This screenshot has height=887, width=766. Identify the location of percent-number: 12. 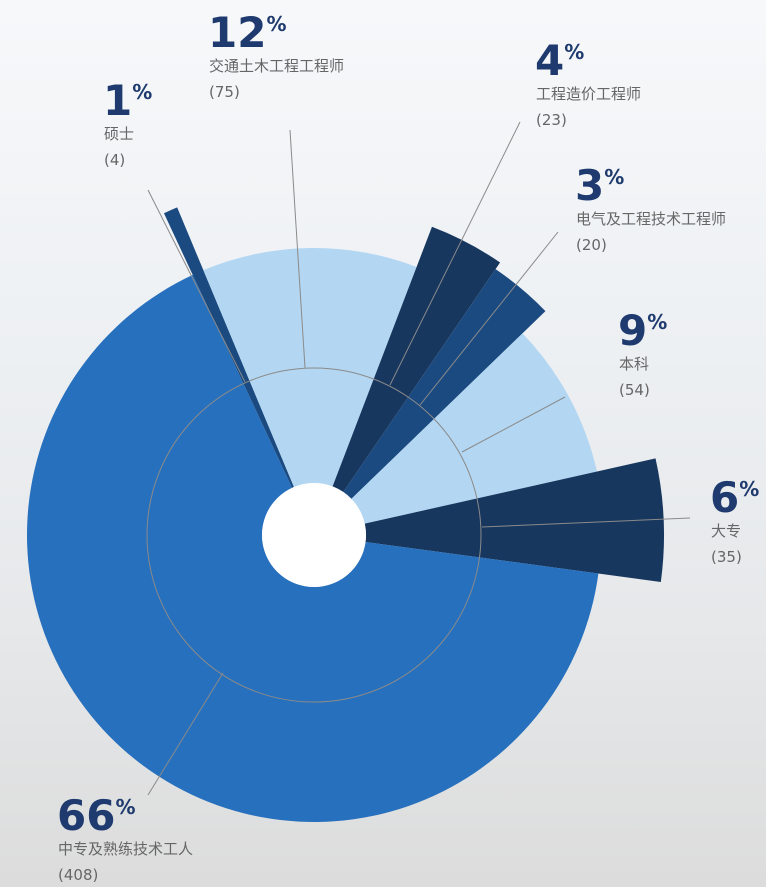
(237, 32).